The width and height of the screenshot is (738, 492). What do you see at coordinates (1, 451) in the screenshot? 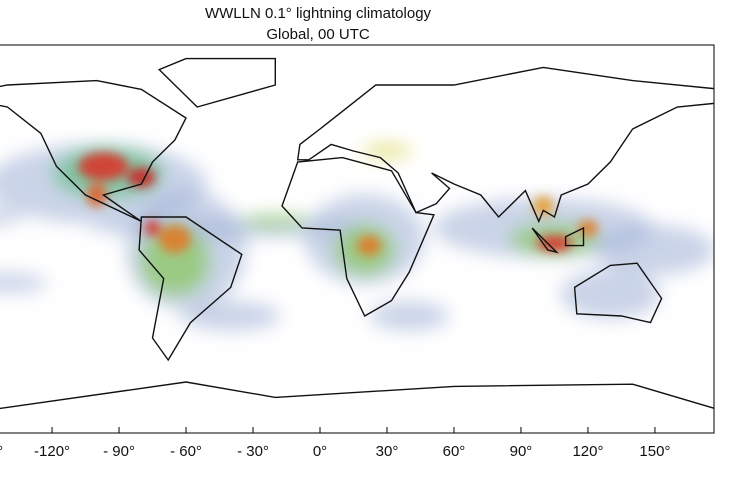
I see `x-tick-label: -150°` at bounding box center [1, 451].